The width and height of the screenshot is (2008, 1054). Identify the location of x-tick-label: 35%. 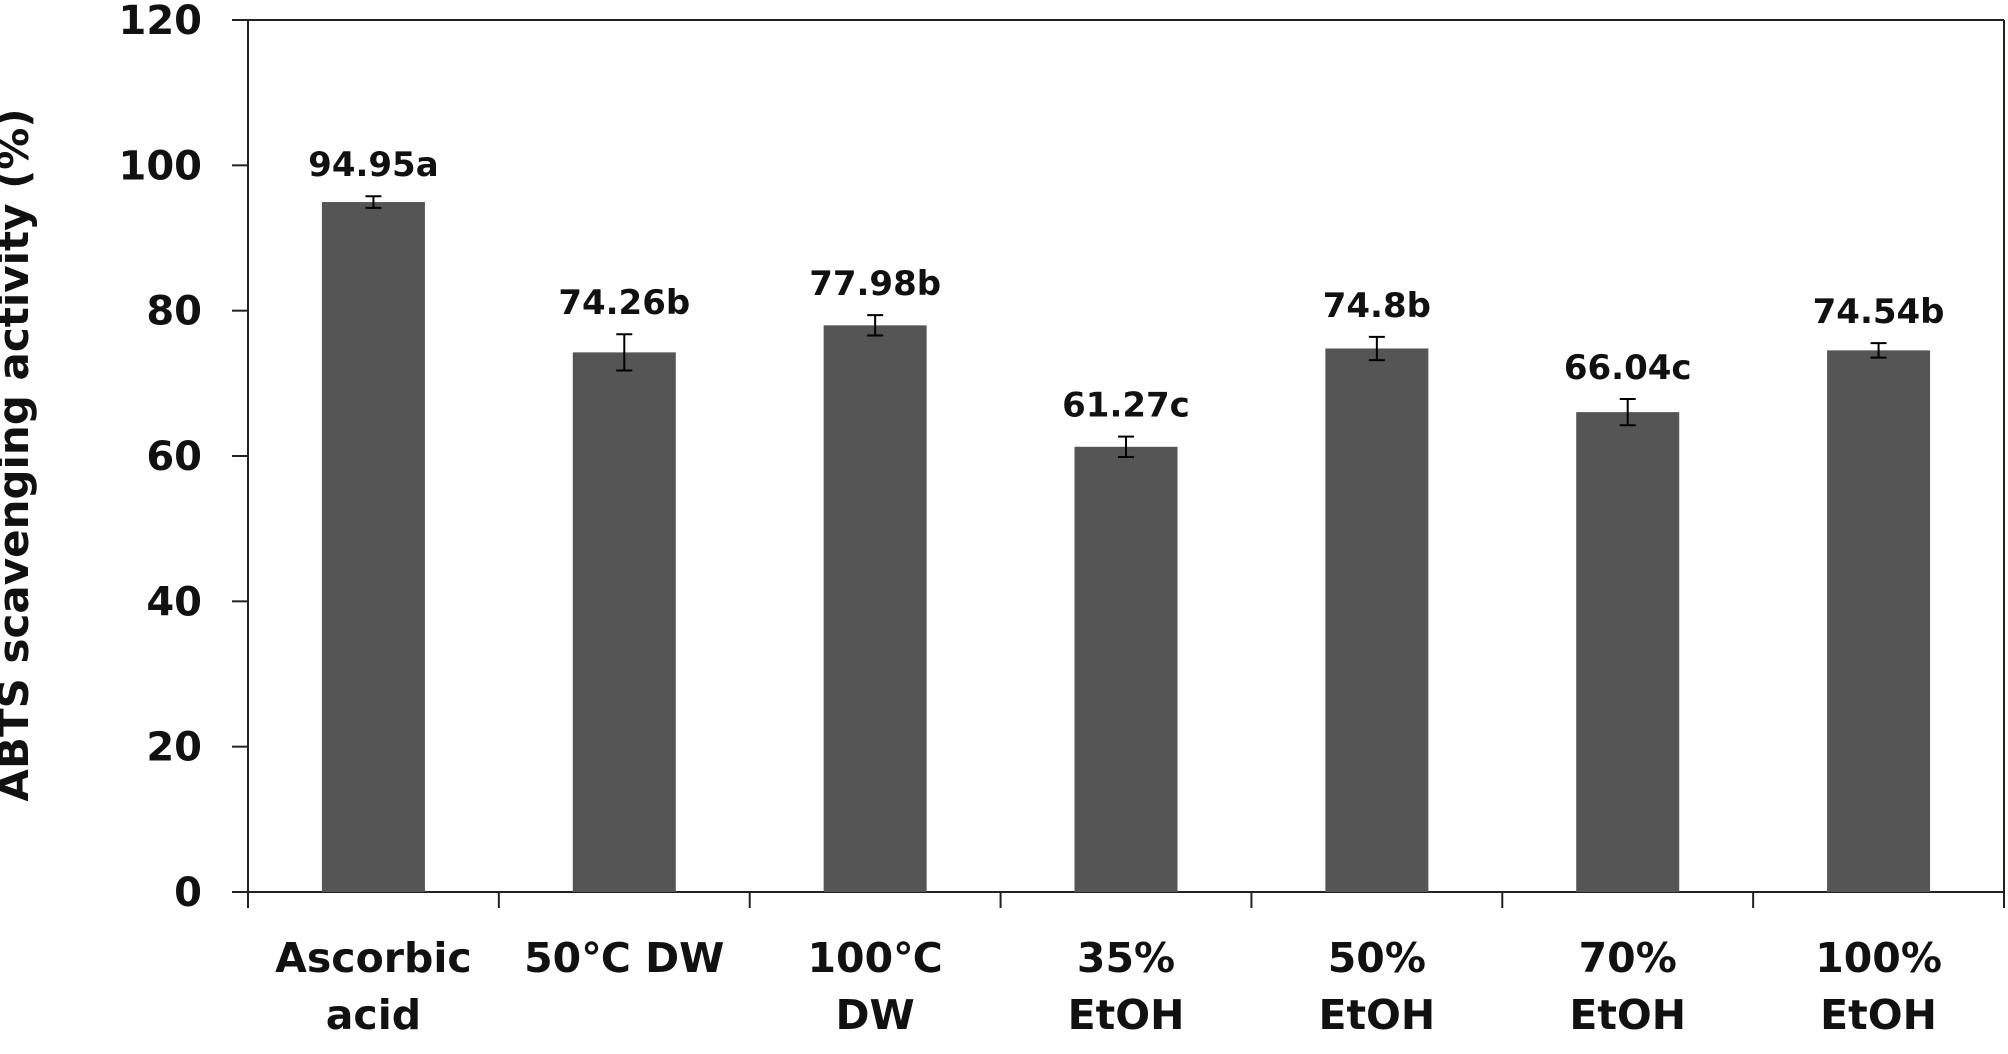
(1126, 958).